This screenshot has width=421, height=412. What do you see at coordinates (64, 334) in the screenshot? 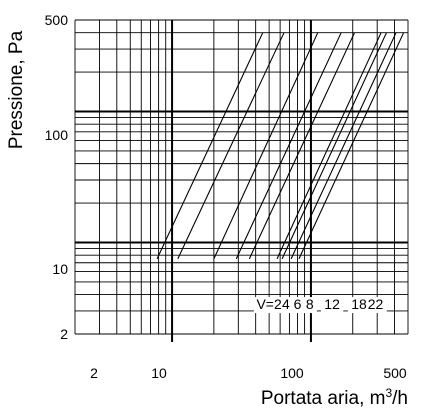
I see `y-tick-label-2: 2` at bounding box center [64, 334].